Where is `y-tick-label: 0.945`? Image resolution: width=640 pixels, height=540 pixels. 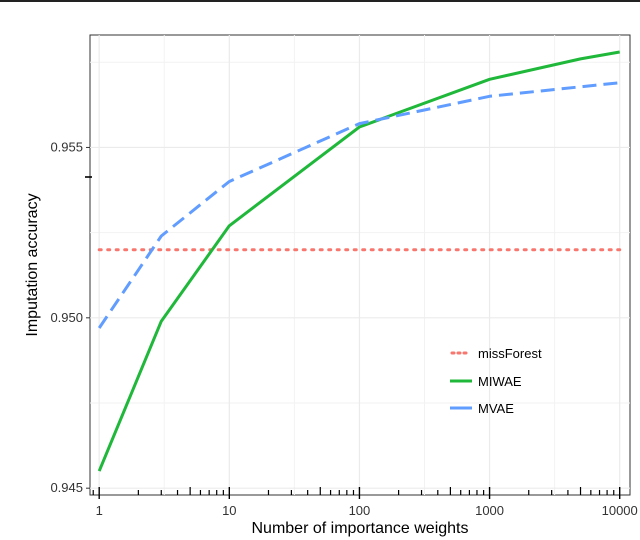 y-tick-label: 0.945 is located at coordinates (66, 487).